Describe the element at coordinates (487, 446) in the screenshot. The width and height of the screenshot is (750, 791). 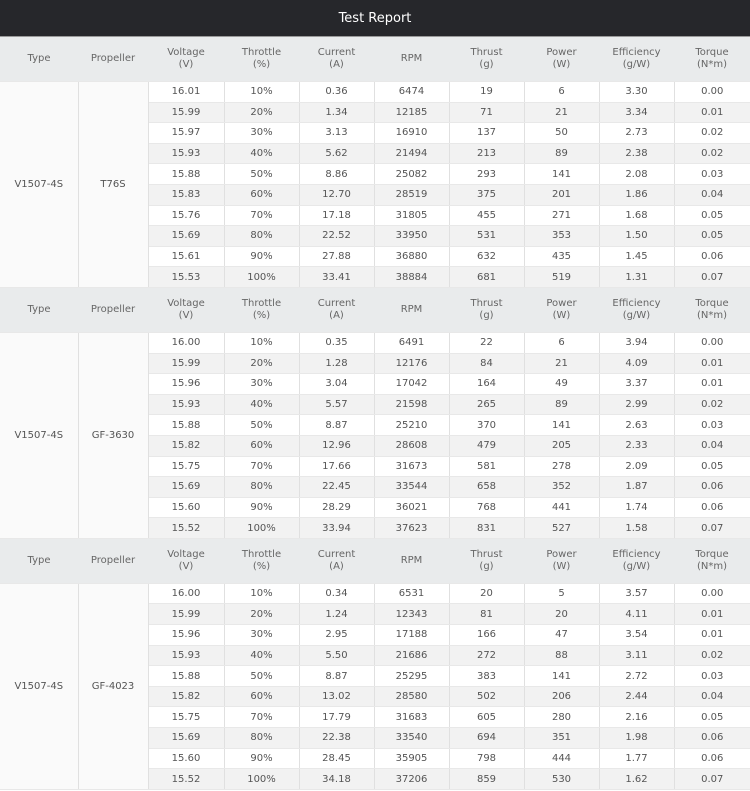
I see `thrust-cell: 479` at that location.